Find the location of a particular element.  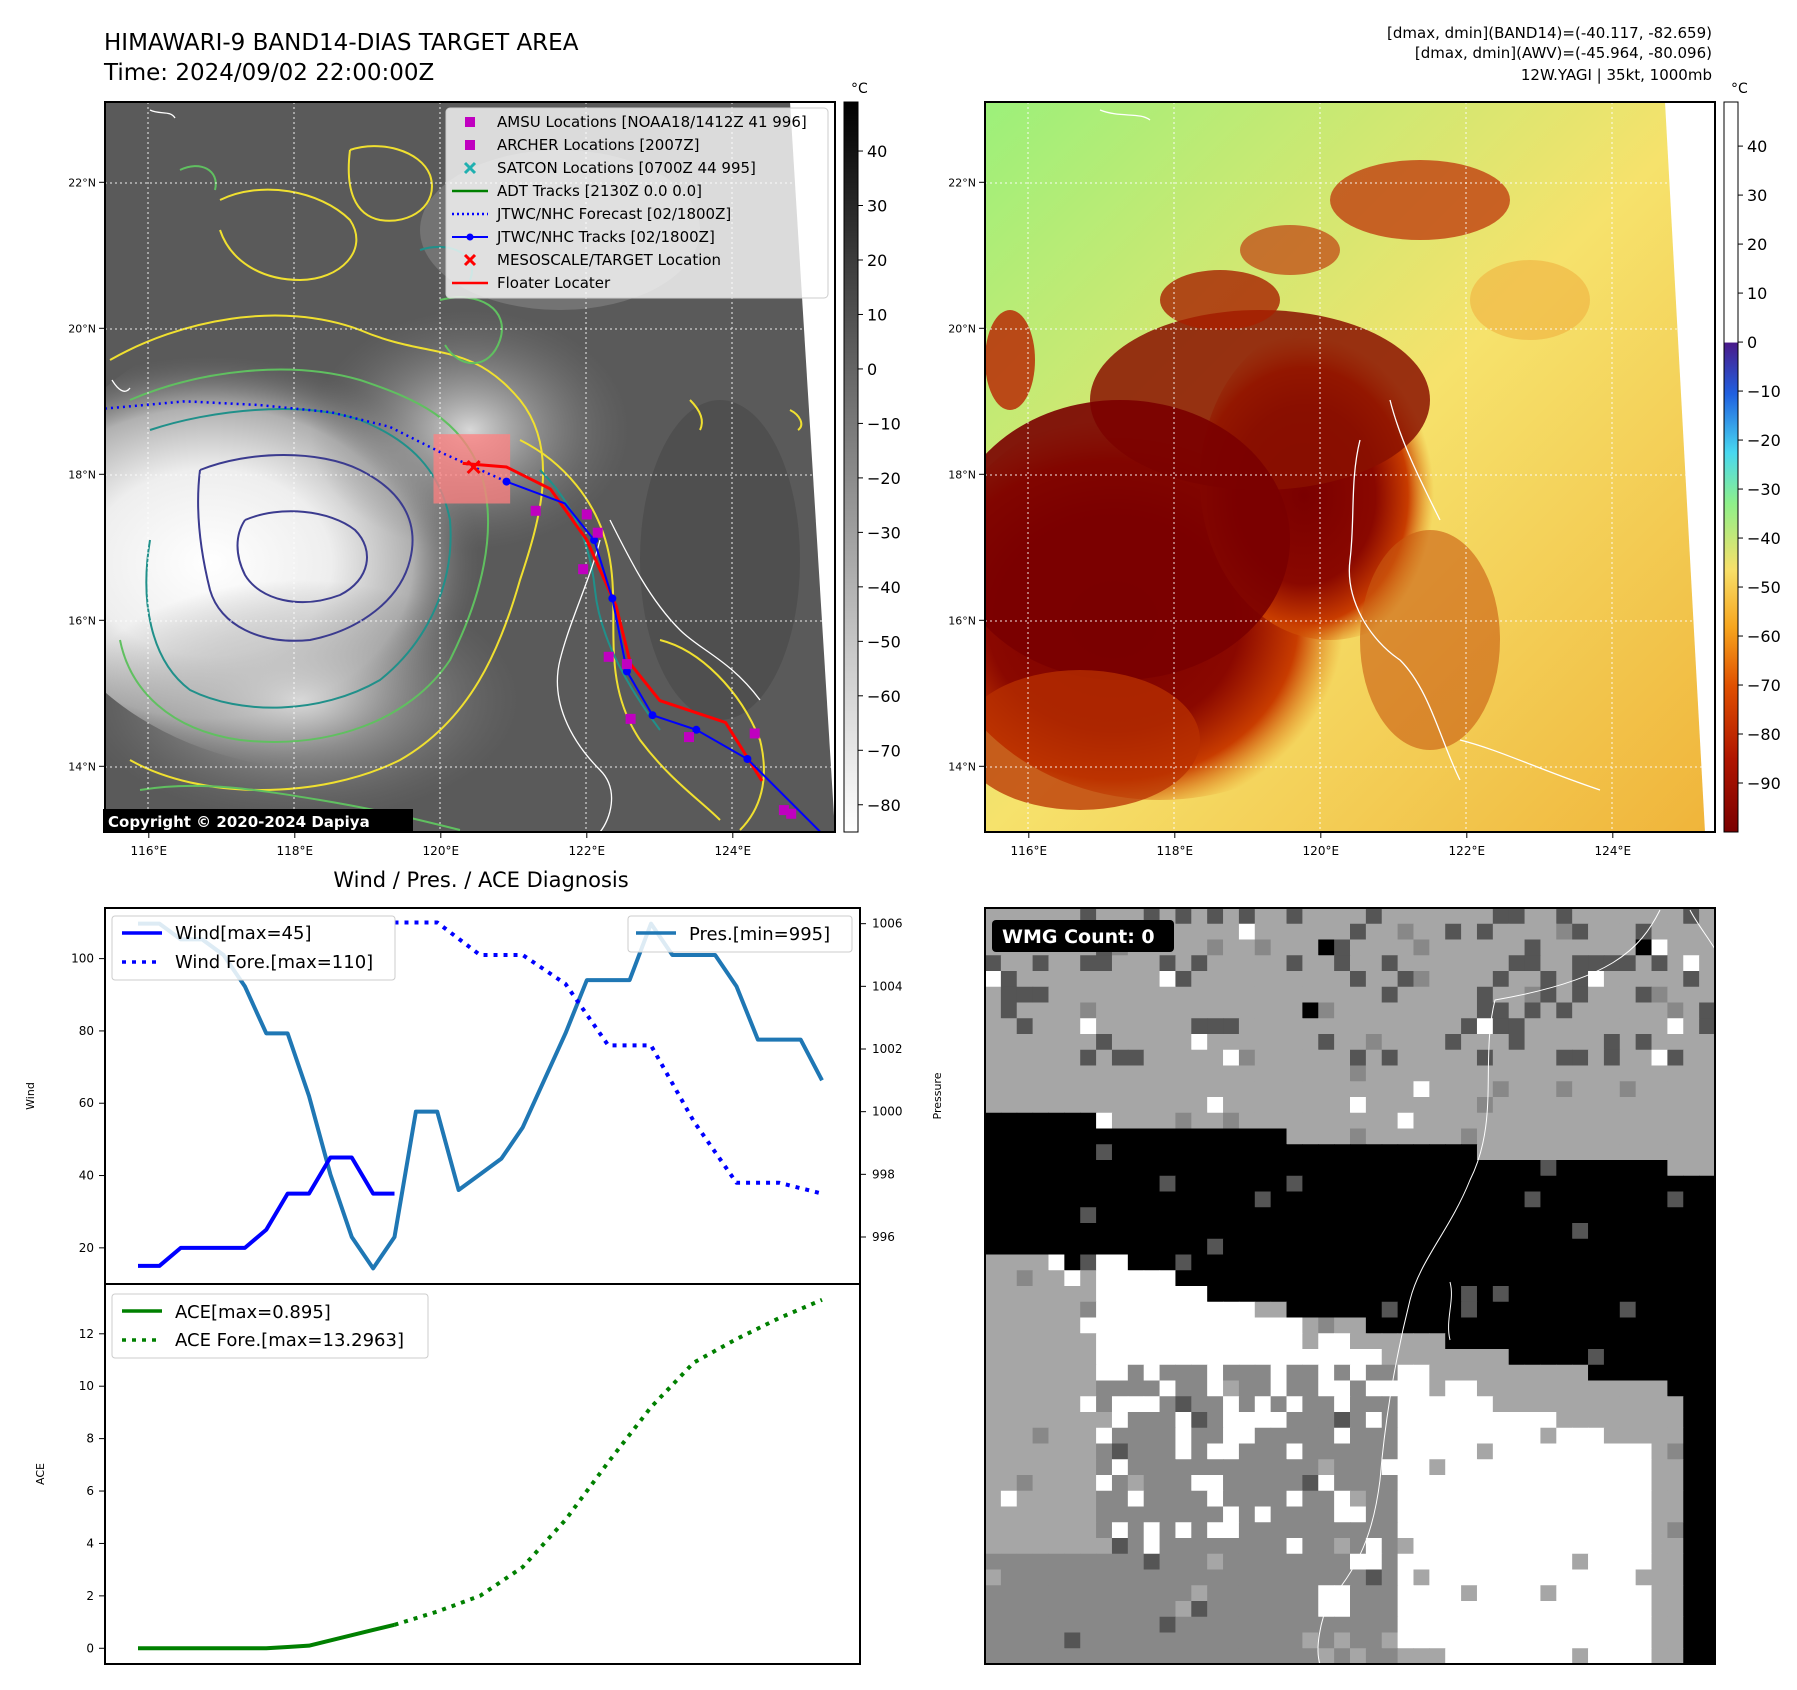

lon-tick-label: 116°E is located at coordinates (149, 851).